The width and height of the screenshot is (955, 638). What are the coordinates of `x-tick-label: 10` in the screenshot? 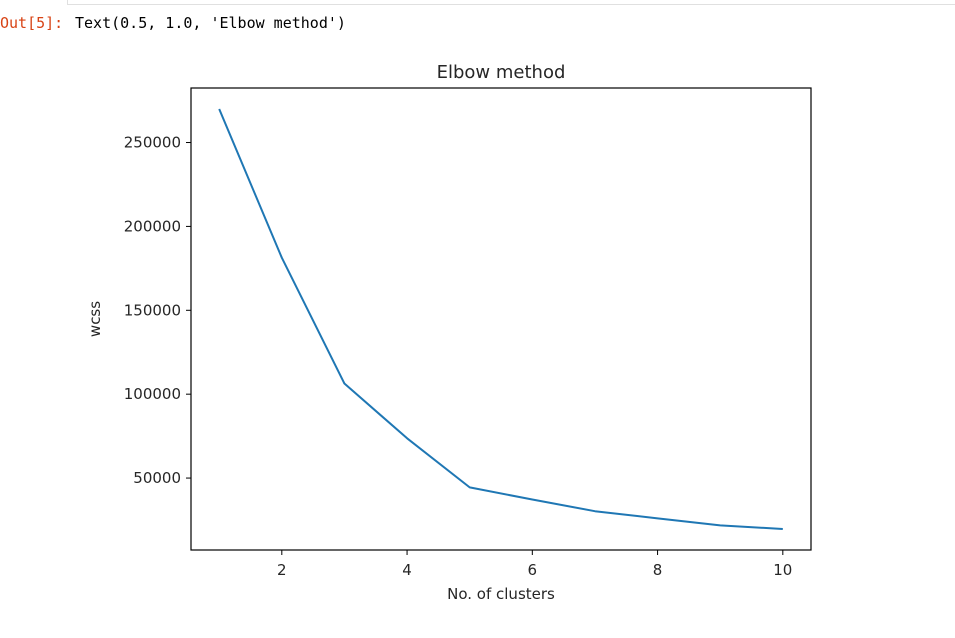 It's located at (782, 570).